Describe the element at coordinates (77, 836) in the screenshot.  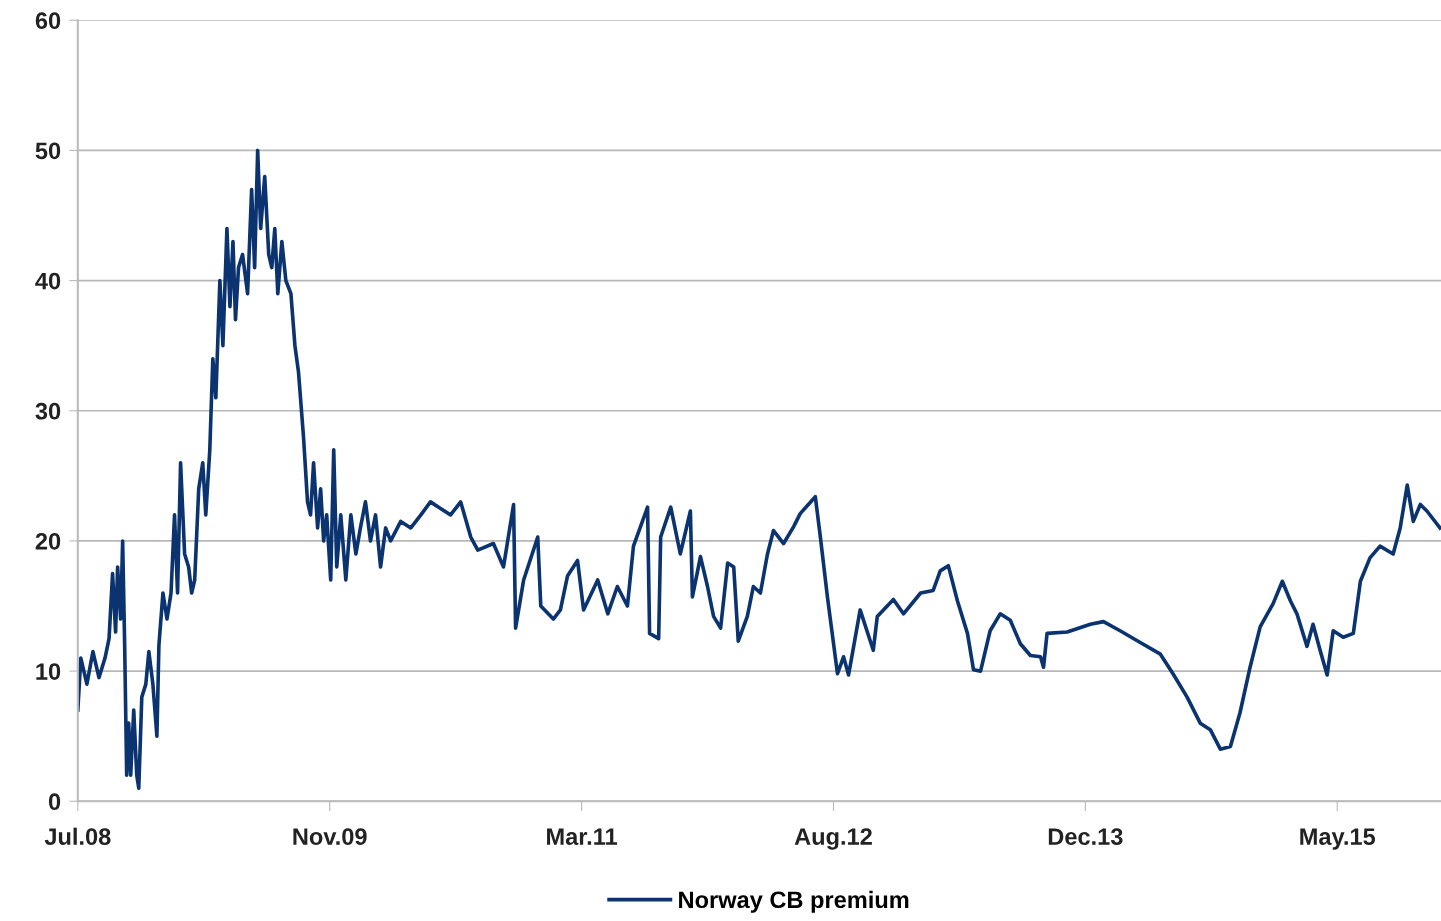
I see `x-tick-label: Jul.08` at that location.